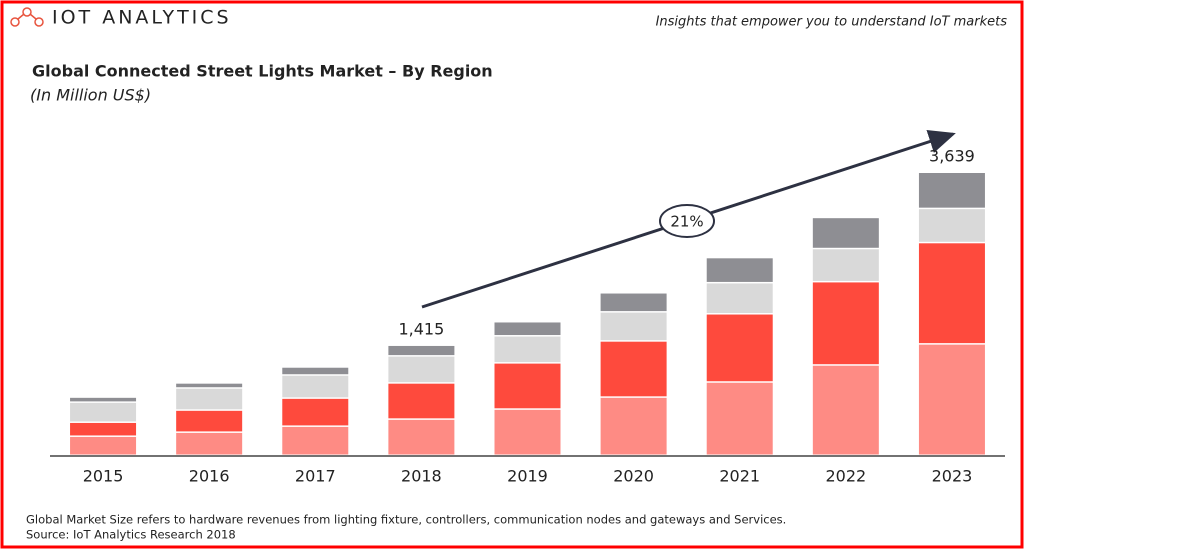 The image size is (1200, 551). What do you see at coordinates (739, 476) in the screenshot?
I see `x-tick-label: 2021` at bounding box center [739, 476].